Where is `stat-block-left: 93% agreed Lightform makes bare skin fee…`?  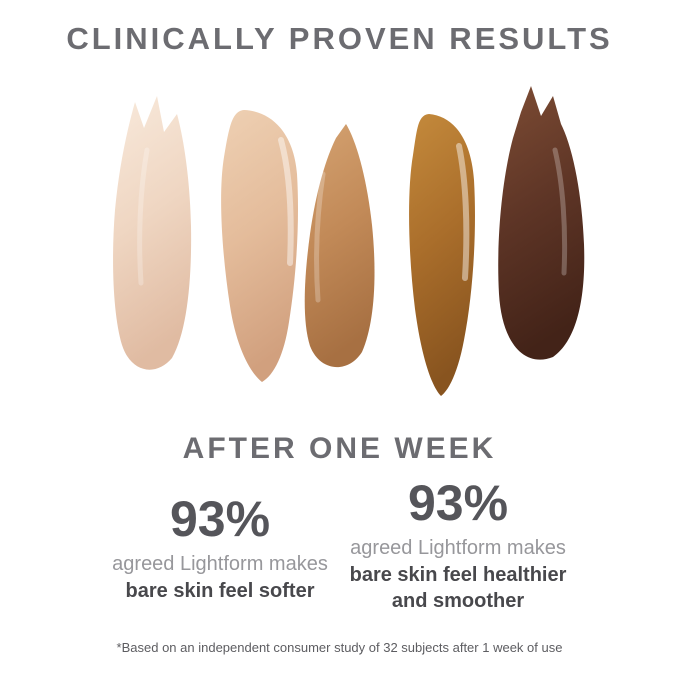
stat-block-left: 93% agreed Lightform makes bare skin fee… is located at coordinates (220, 549).